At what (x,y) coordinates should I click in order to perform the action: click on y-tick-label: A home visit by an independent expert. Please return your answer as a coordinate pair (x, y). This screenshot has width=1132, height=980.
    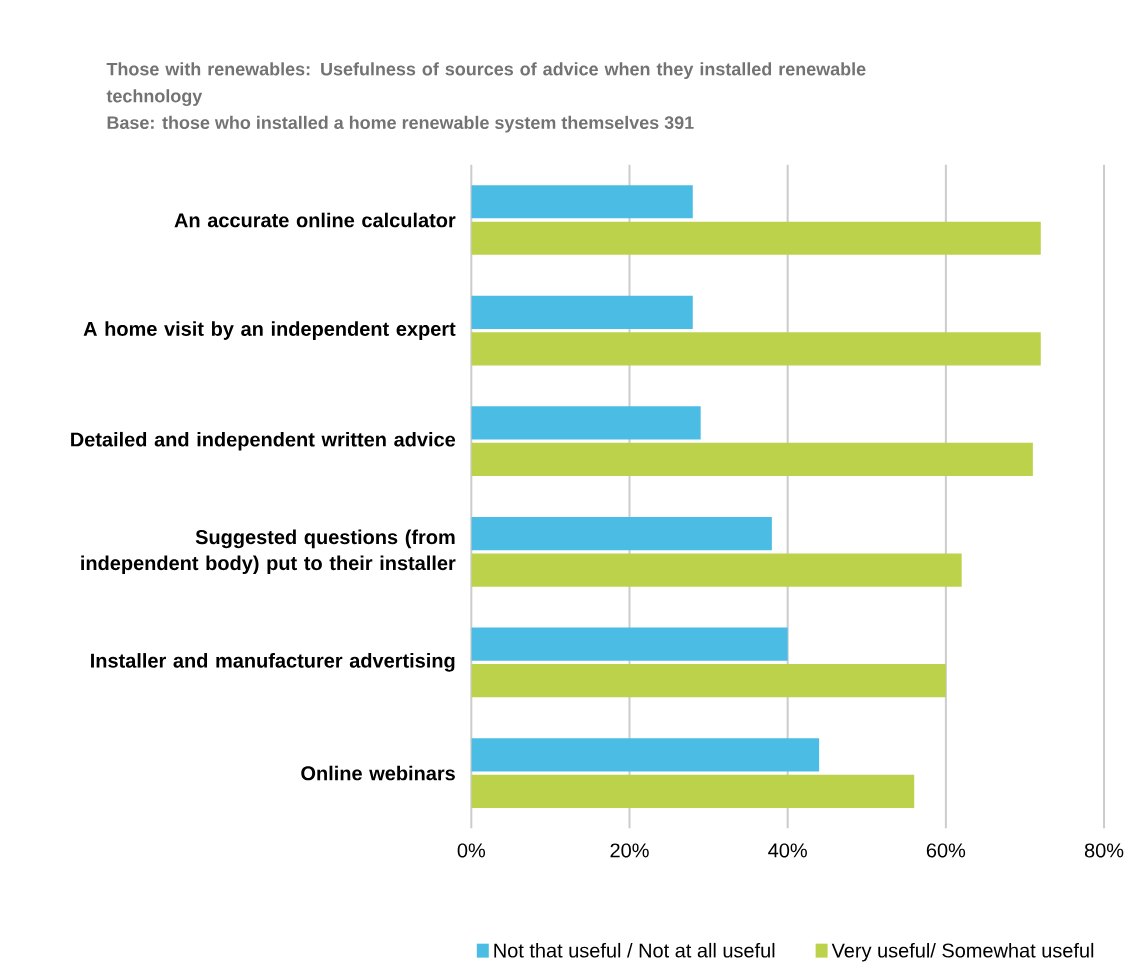
    Looking at the image, I should click on (269, 330).